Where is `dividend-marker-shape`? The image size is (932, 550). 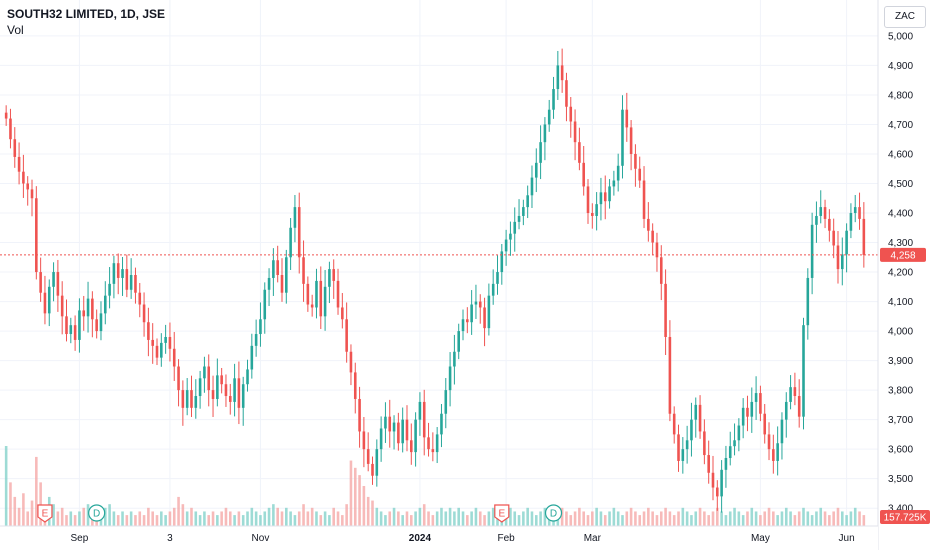
dividend-marker-shape is located at coordinates (553, 513).